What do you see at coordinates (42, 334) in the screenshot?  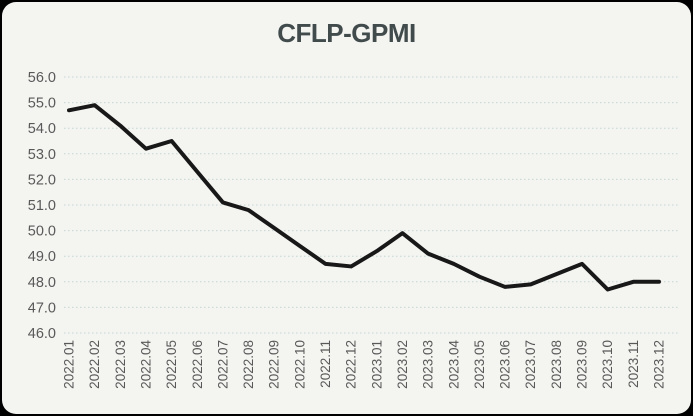 I see `y-axis-tick-label: 46.0` at bounding box center [42, 334].